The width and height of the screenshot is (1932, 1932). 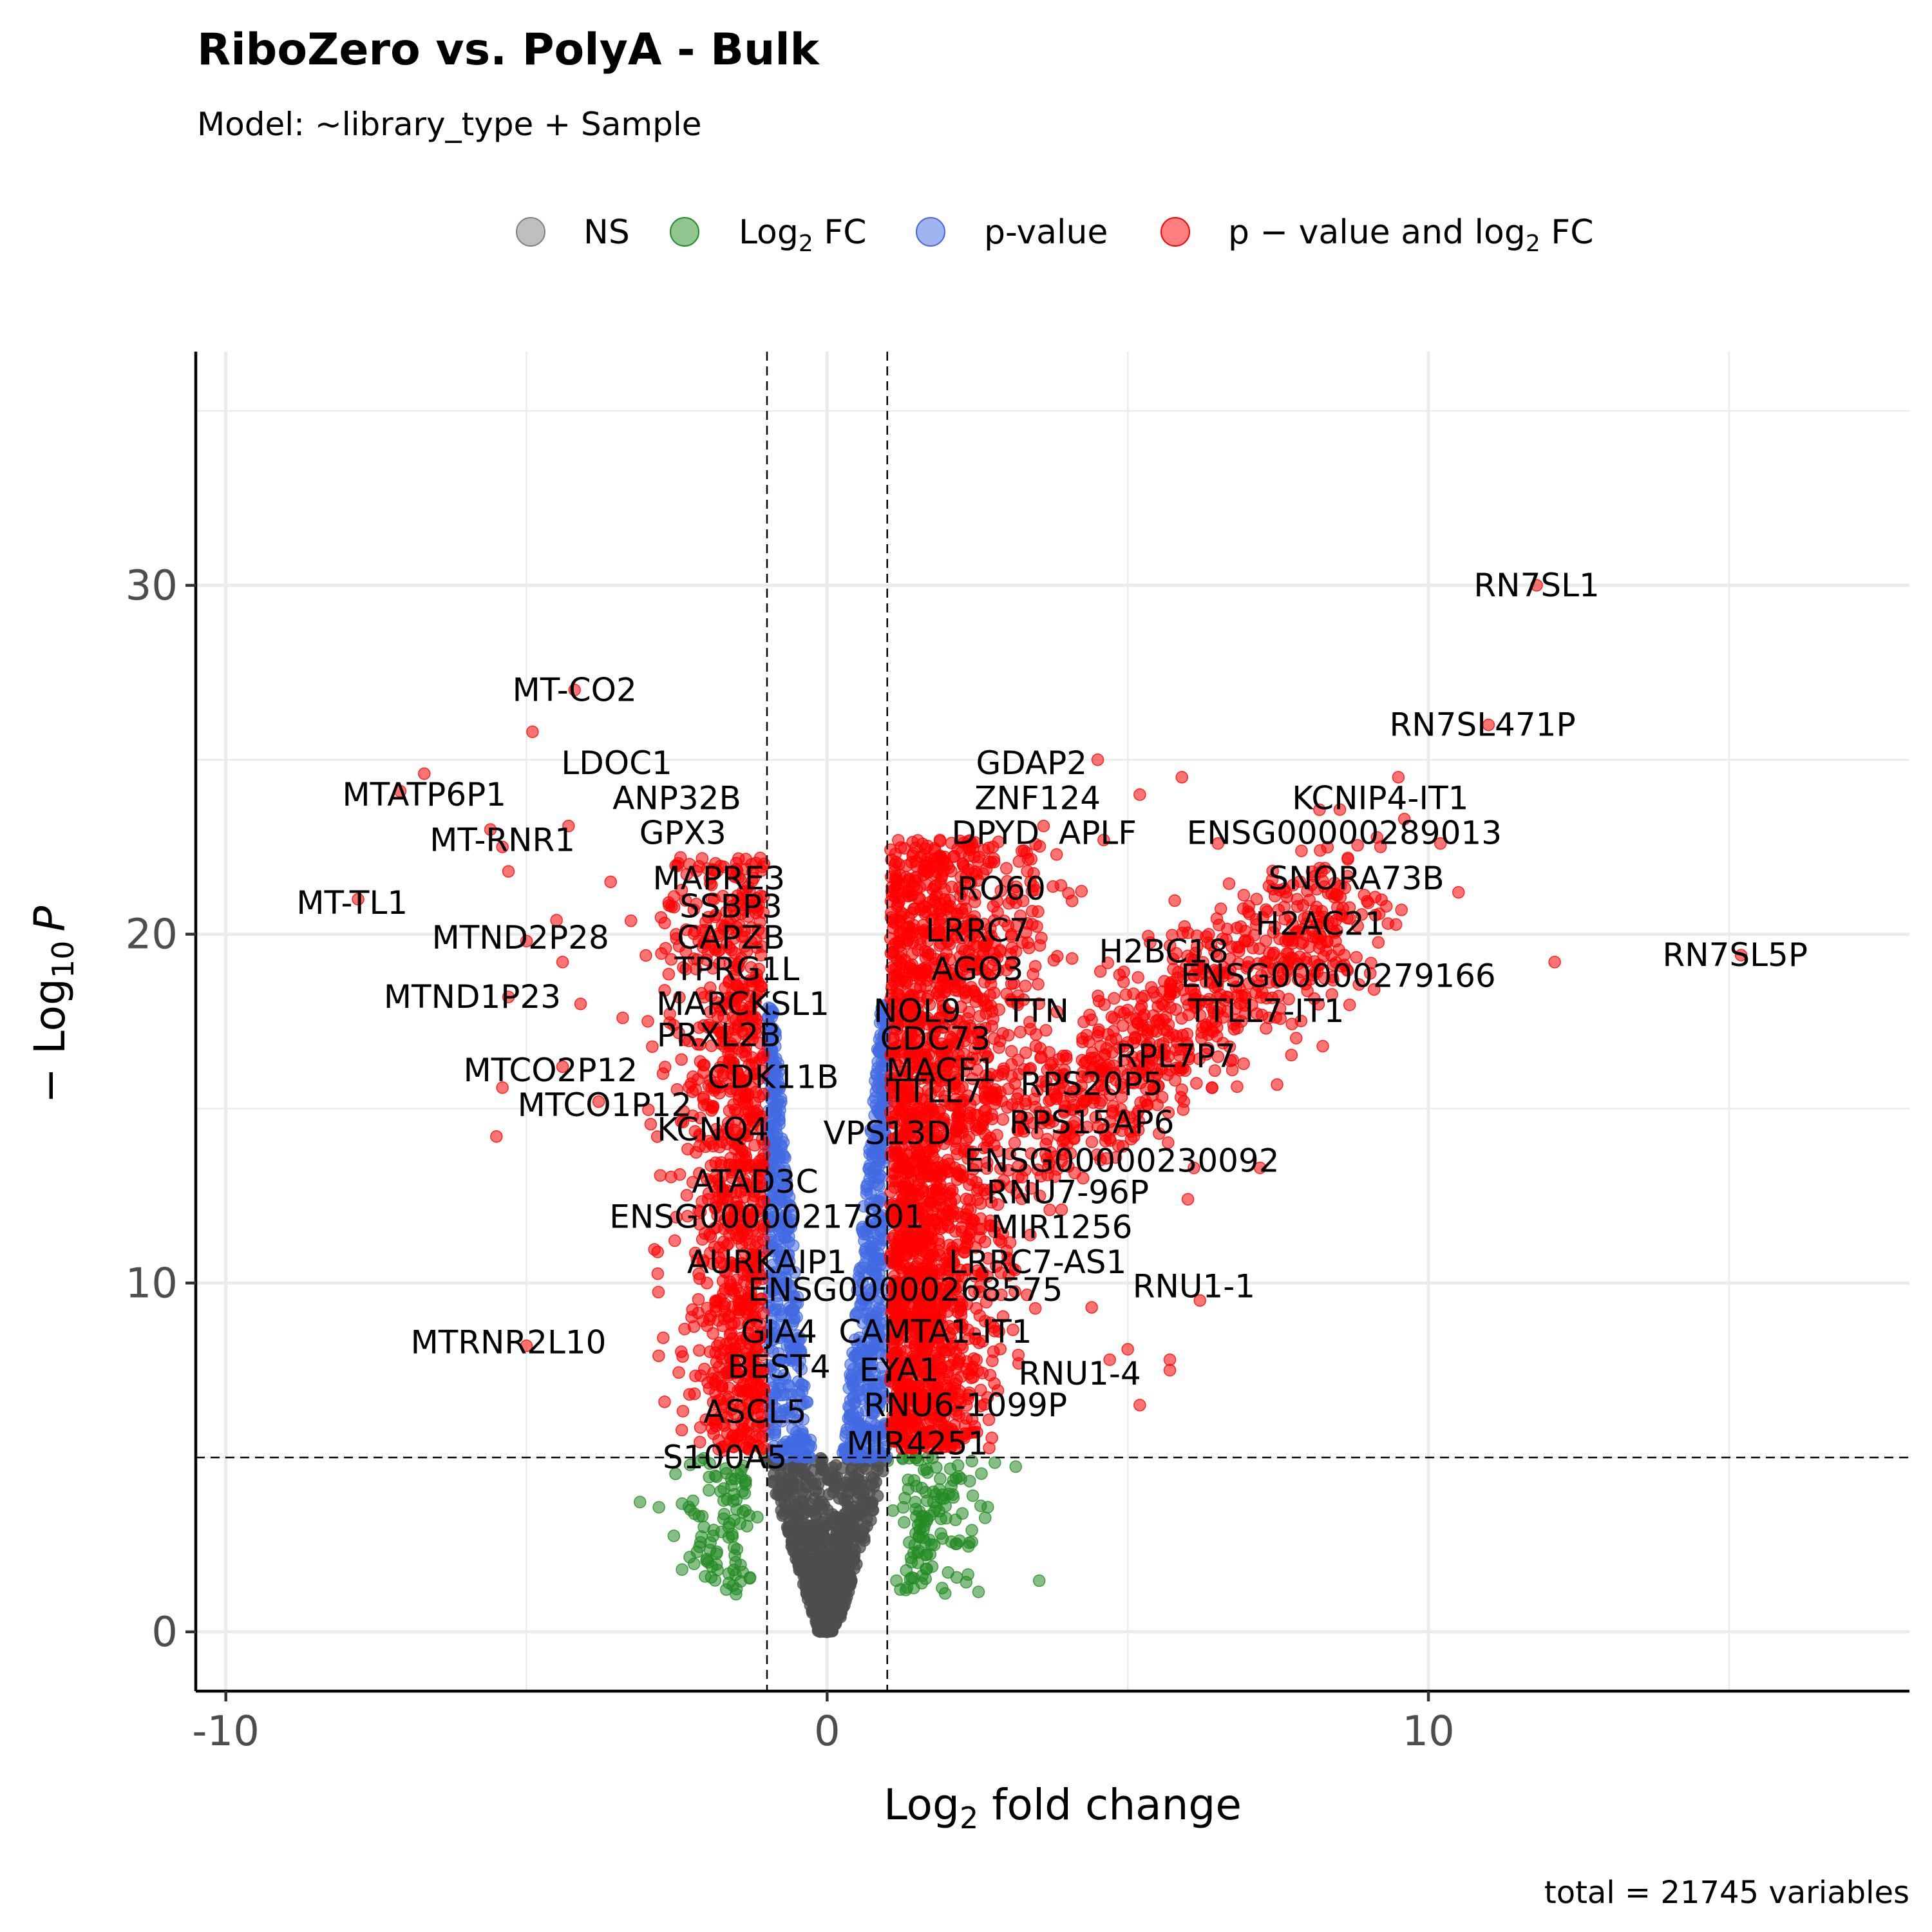 I want to click on legend-key-p, so click(x=931, y=232).